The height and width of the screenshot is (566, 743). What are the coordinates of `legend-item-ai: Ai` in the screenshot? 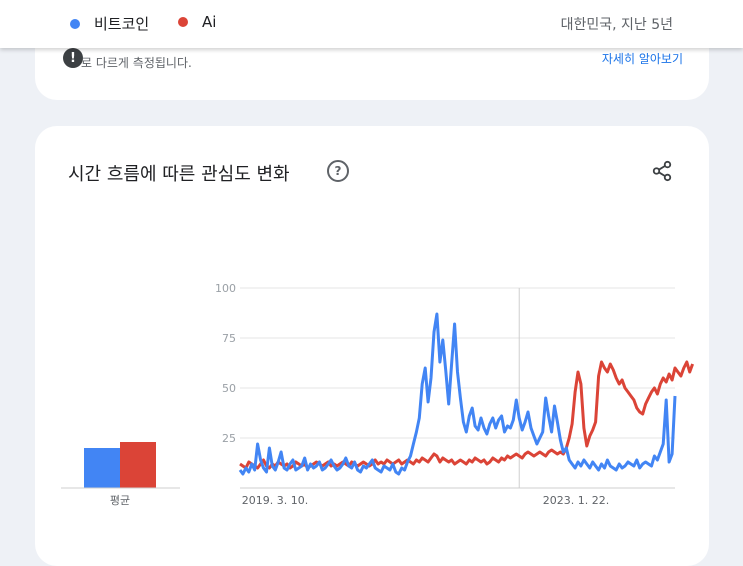 It's located at (197, 22).